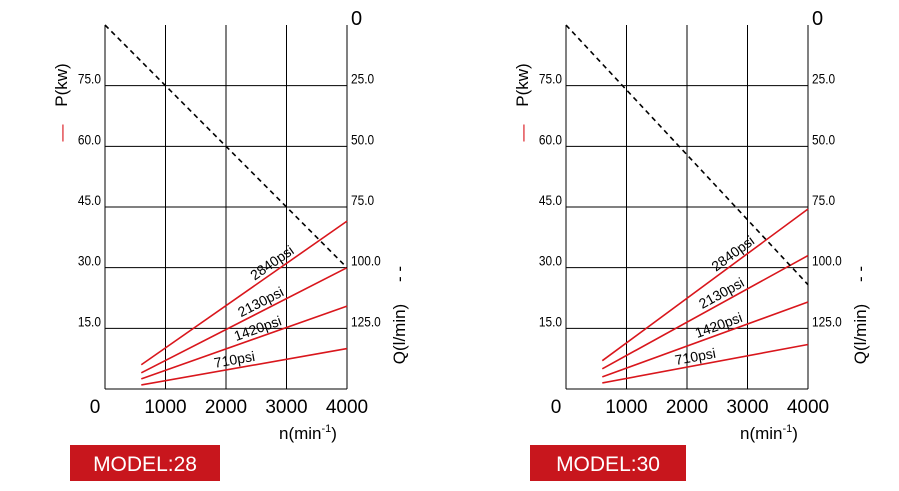  What do you see at coordinates (271, 262) in the screenshot?
I see `series-label-2840psi: 2840psi` at bounding box center [271, 262].